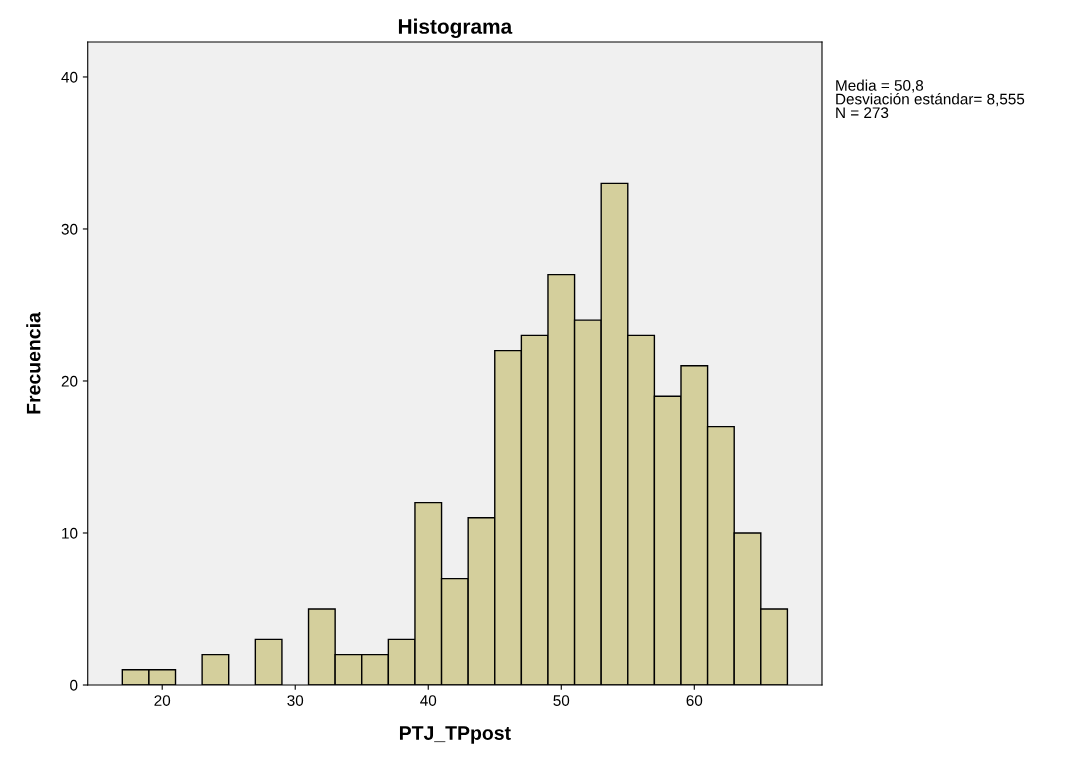 The image size is (1083, 758). Describe the element at coordinates (694, 700) in the screenshot. I see `x-tick-label: 60` at that location.